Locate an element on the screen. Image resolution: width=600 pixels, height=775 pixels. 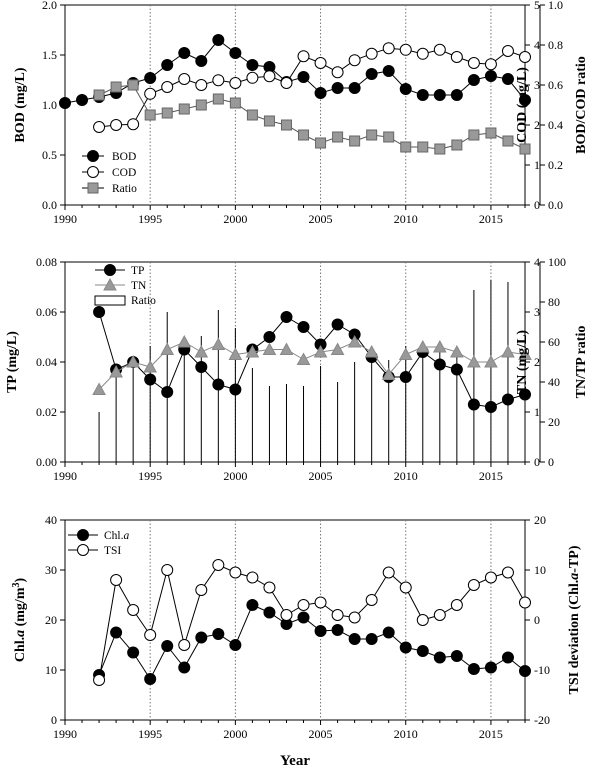
legend-label-chla: Chl.a is located at coordinates (117, 536).